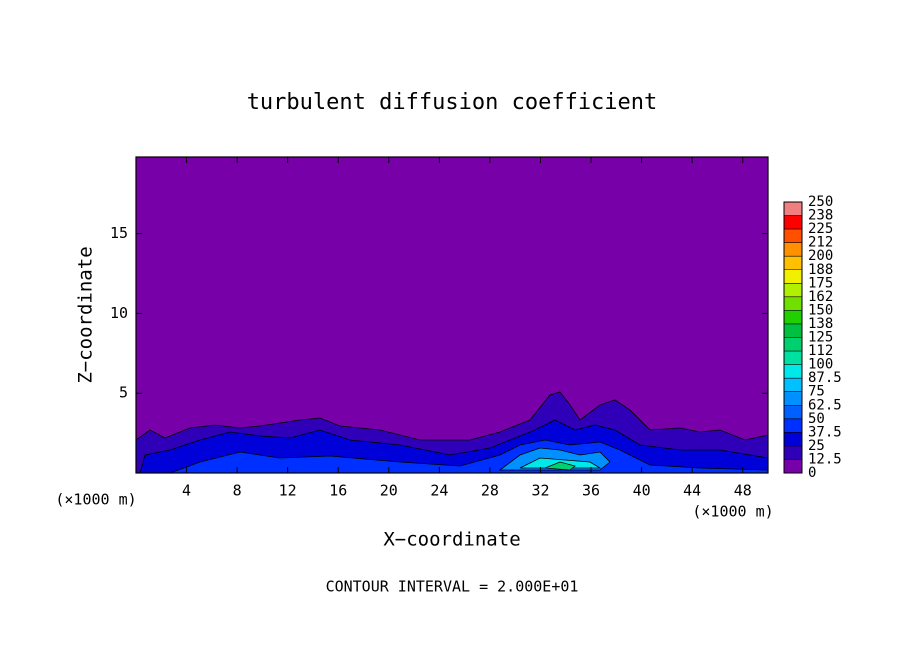 The height and width of the screenshot is (658, 904). Describe the element at coordinates (820, 256) in the screenshot. I see `colorbar-label: 200` at that location.